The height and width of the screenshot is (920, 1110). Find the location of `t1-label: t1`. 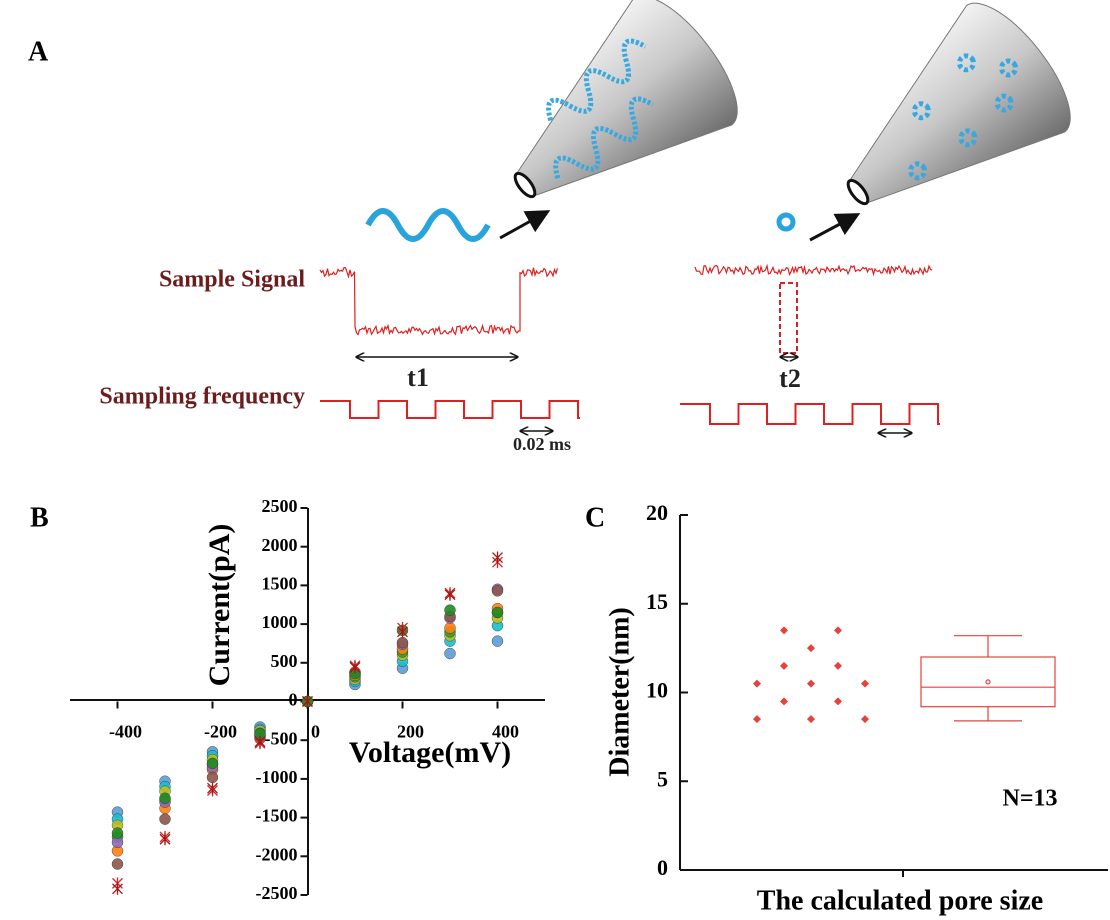

t1-label: t1 is located at coordinates (418, 377).